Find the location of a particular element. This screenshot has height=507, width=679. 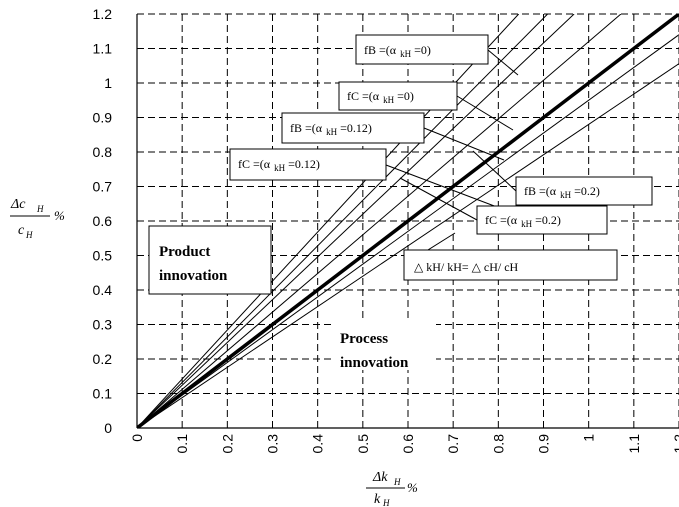

y-label-den-sub: H is located at coordinates (29, 235).